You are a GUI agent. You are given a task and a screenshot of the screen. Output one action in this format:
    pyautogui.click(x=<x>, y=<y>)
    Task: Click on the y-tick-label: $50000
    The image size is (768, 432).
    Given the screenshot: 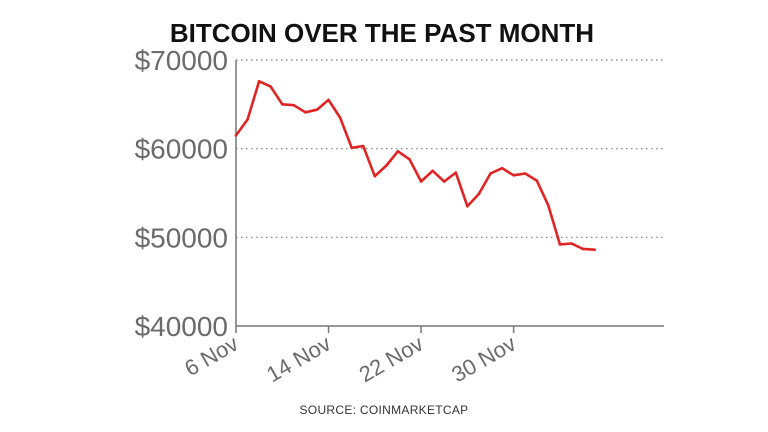 What is the action you would take?
    pyautogui.click(x=181, y=237)
    